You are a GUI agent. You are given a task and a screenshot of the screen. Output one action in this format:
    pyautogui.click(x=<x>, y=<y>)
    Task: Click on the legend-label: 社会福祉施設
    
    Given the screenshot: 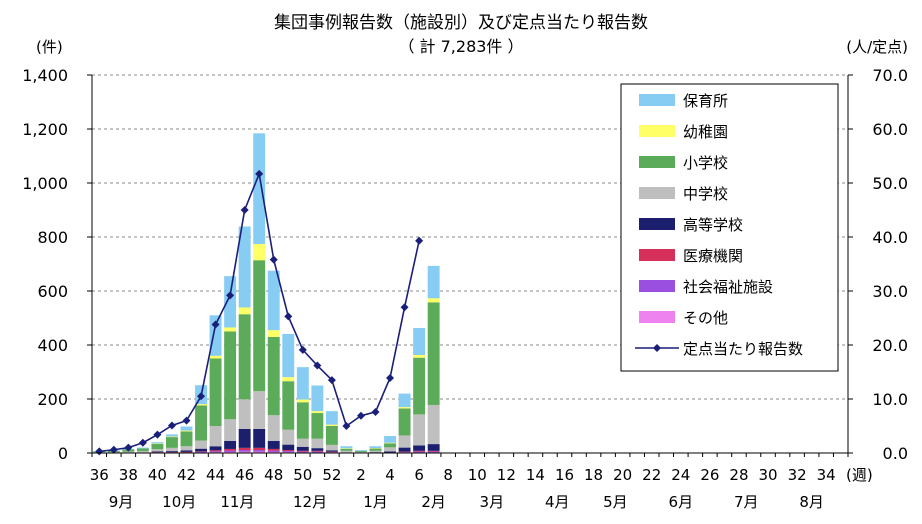 What is the action you would take?
    pyautogui.click(x=728, y=287)
    